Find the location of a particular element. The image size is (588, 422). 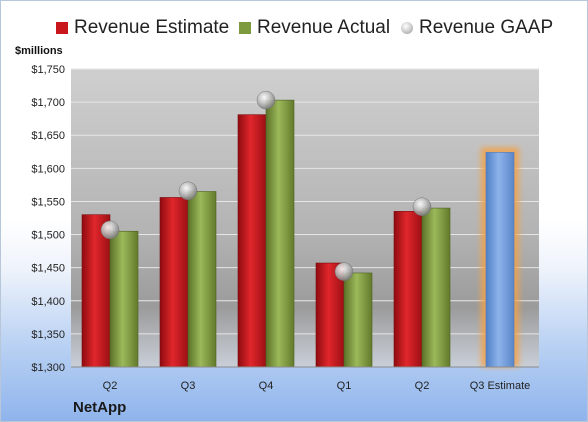

y-tick-label: $1,600 is located at coordinates (48, 169).